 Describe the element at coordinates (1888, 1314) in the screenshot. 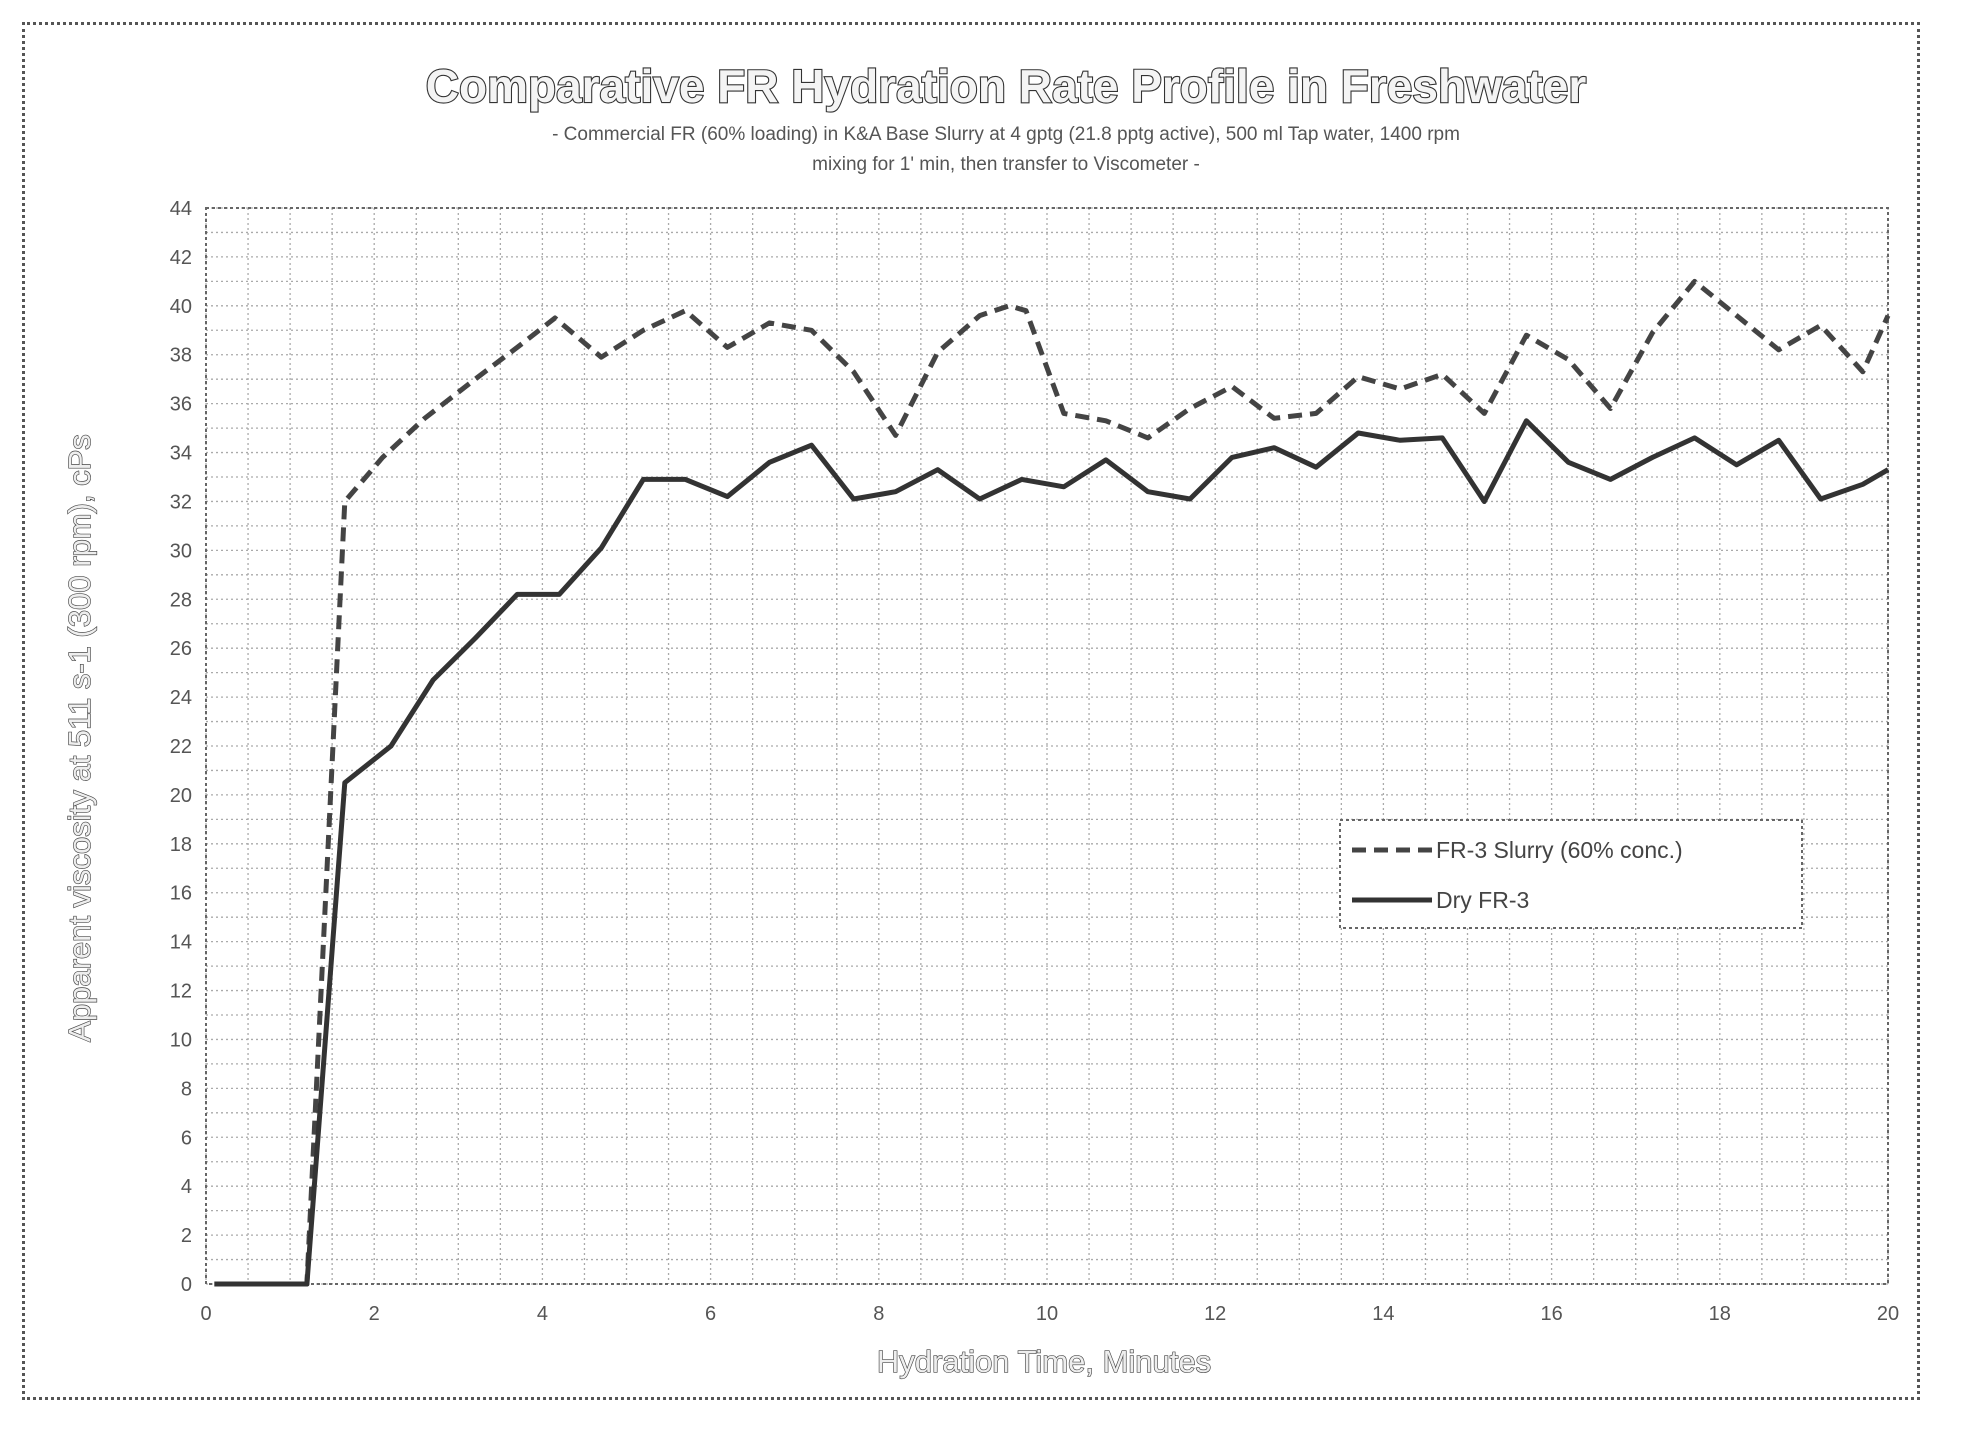

I see `x-tick-label: 20` at that location.